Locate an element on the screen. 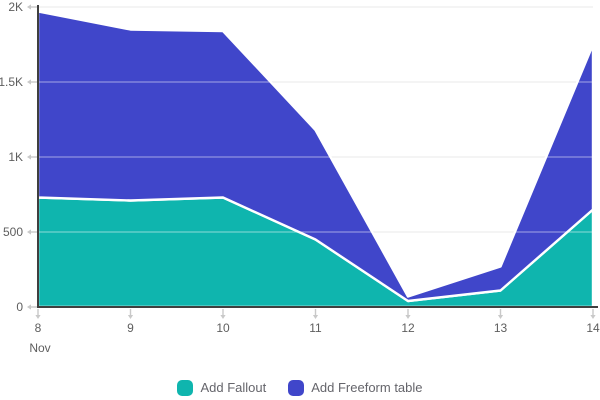  legend-label-add-freeform-table: Add Freeform table is located at coordinates (367, 387).